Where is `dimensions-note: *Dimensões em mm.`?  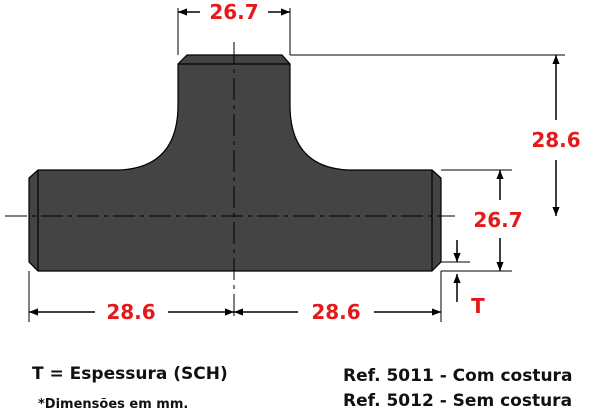
dimensions-note: *Dimensões em mm. is located at coordinates (113, 404).